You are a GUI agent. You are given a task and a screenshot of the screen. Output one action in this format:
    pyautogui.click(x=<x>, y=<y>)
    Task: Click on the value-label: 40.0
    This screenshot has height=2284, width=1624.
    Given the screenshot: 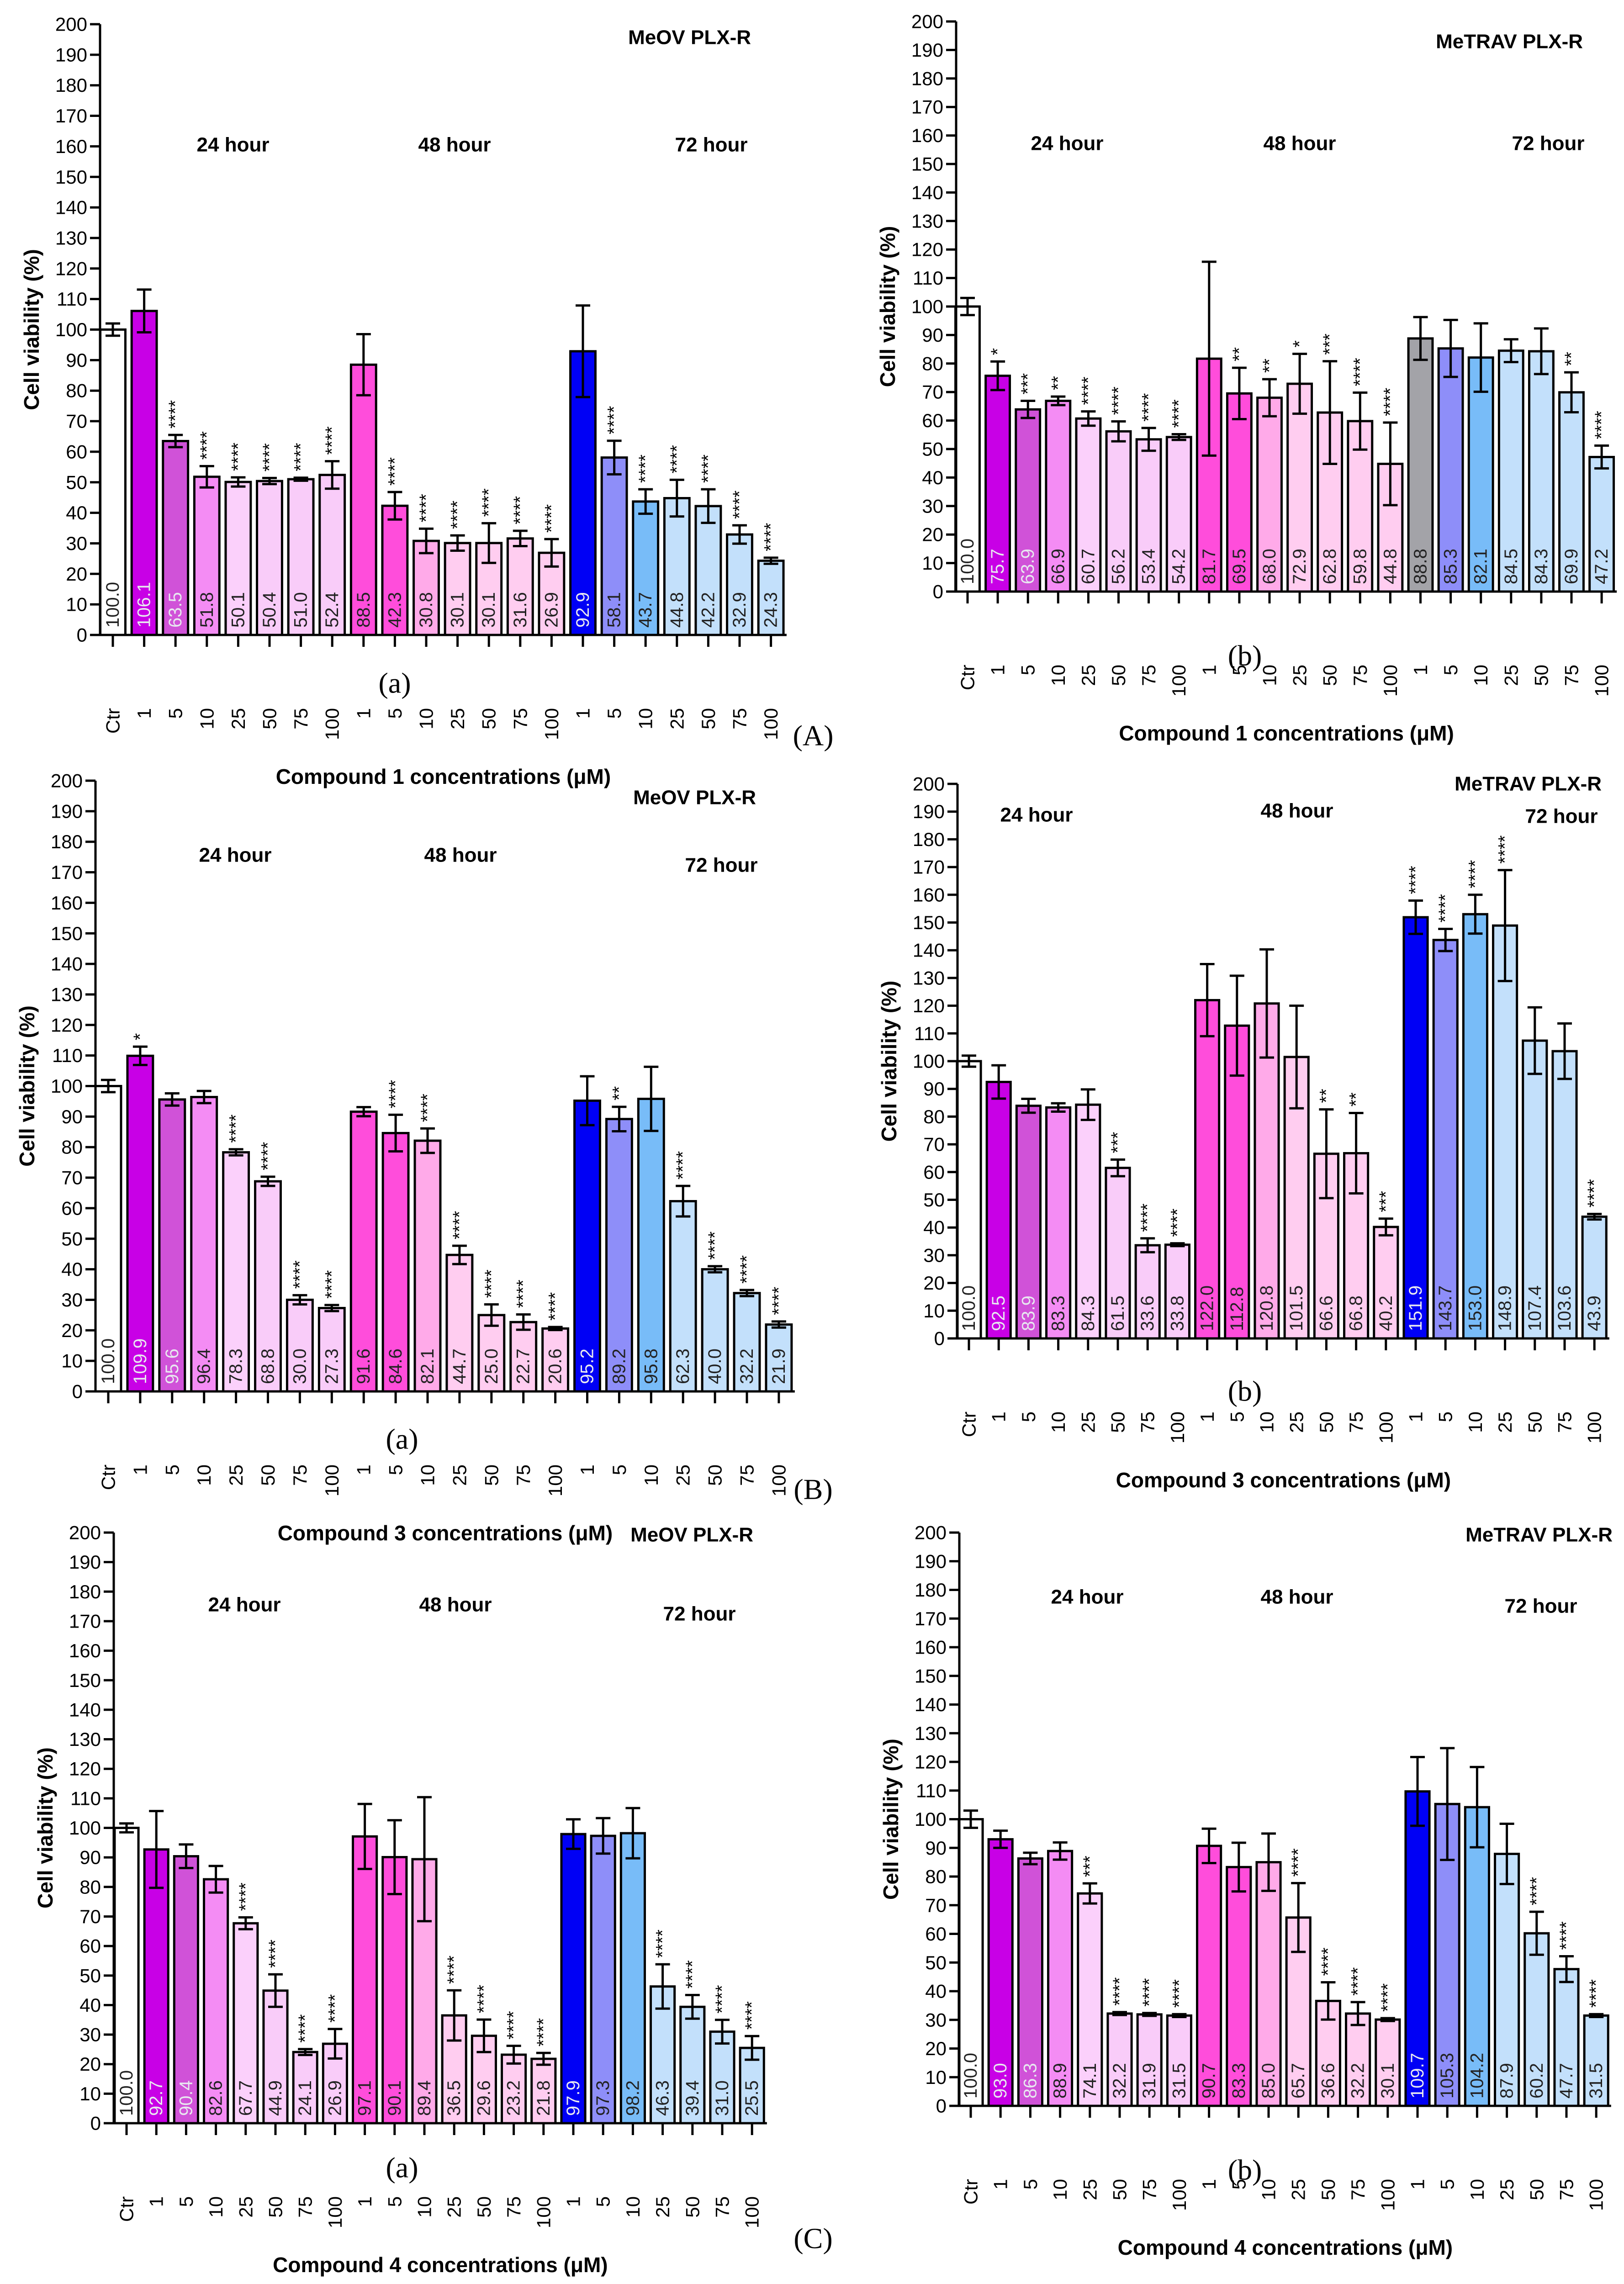 What is the action you would take?
    pyautogui.click(x=715, y=1366)
    